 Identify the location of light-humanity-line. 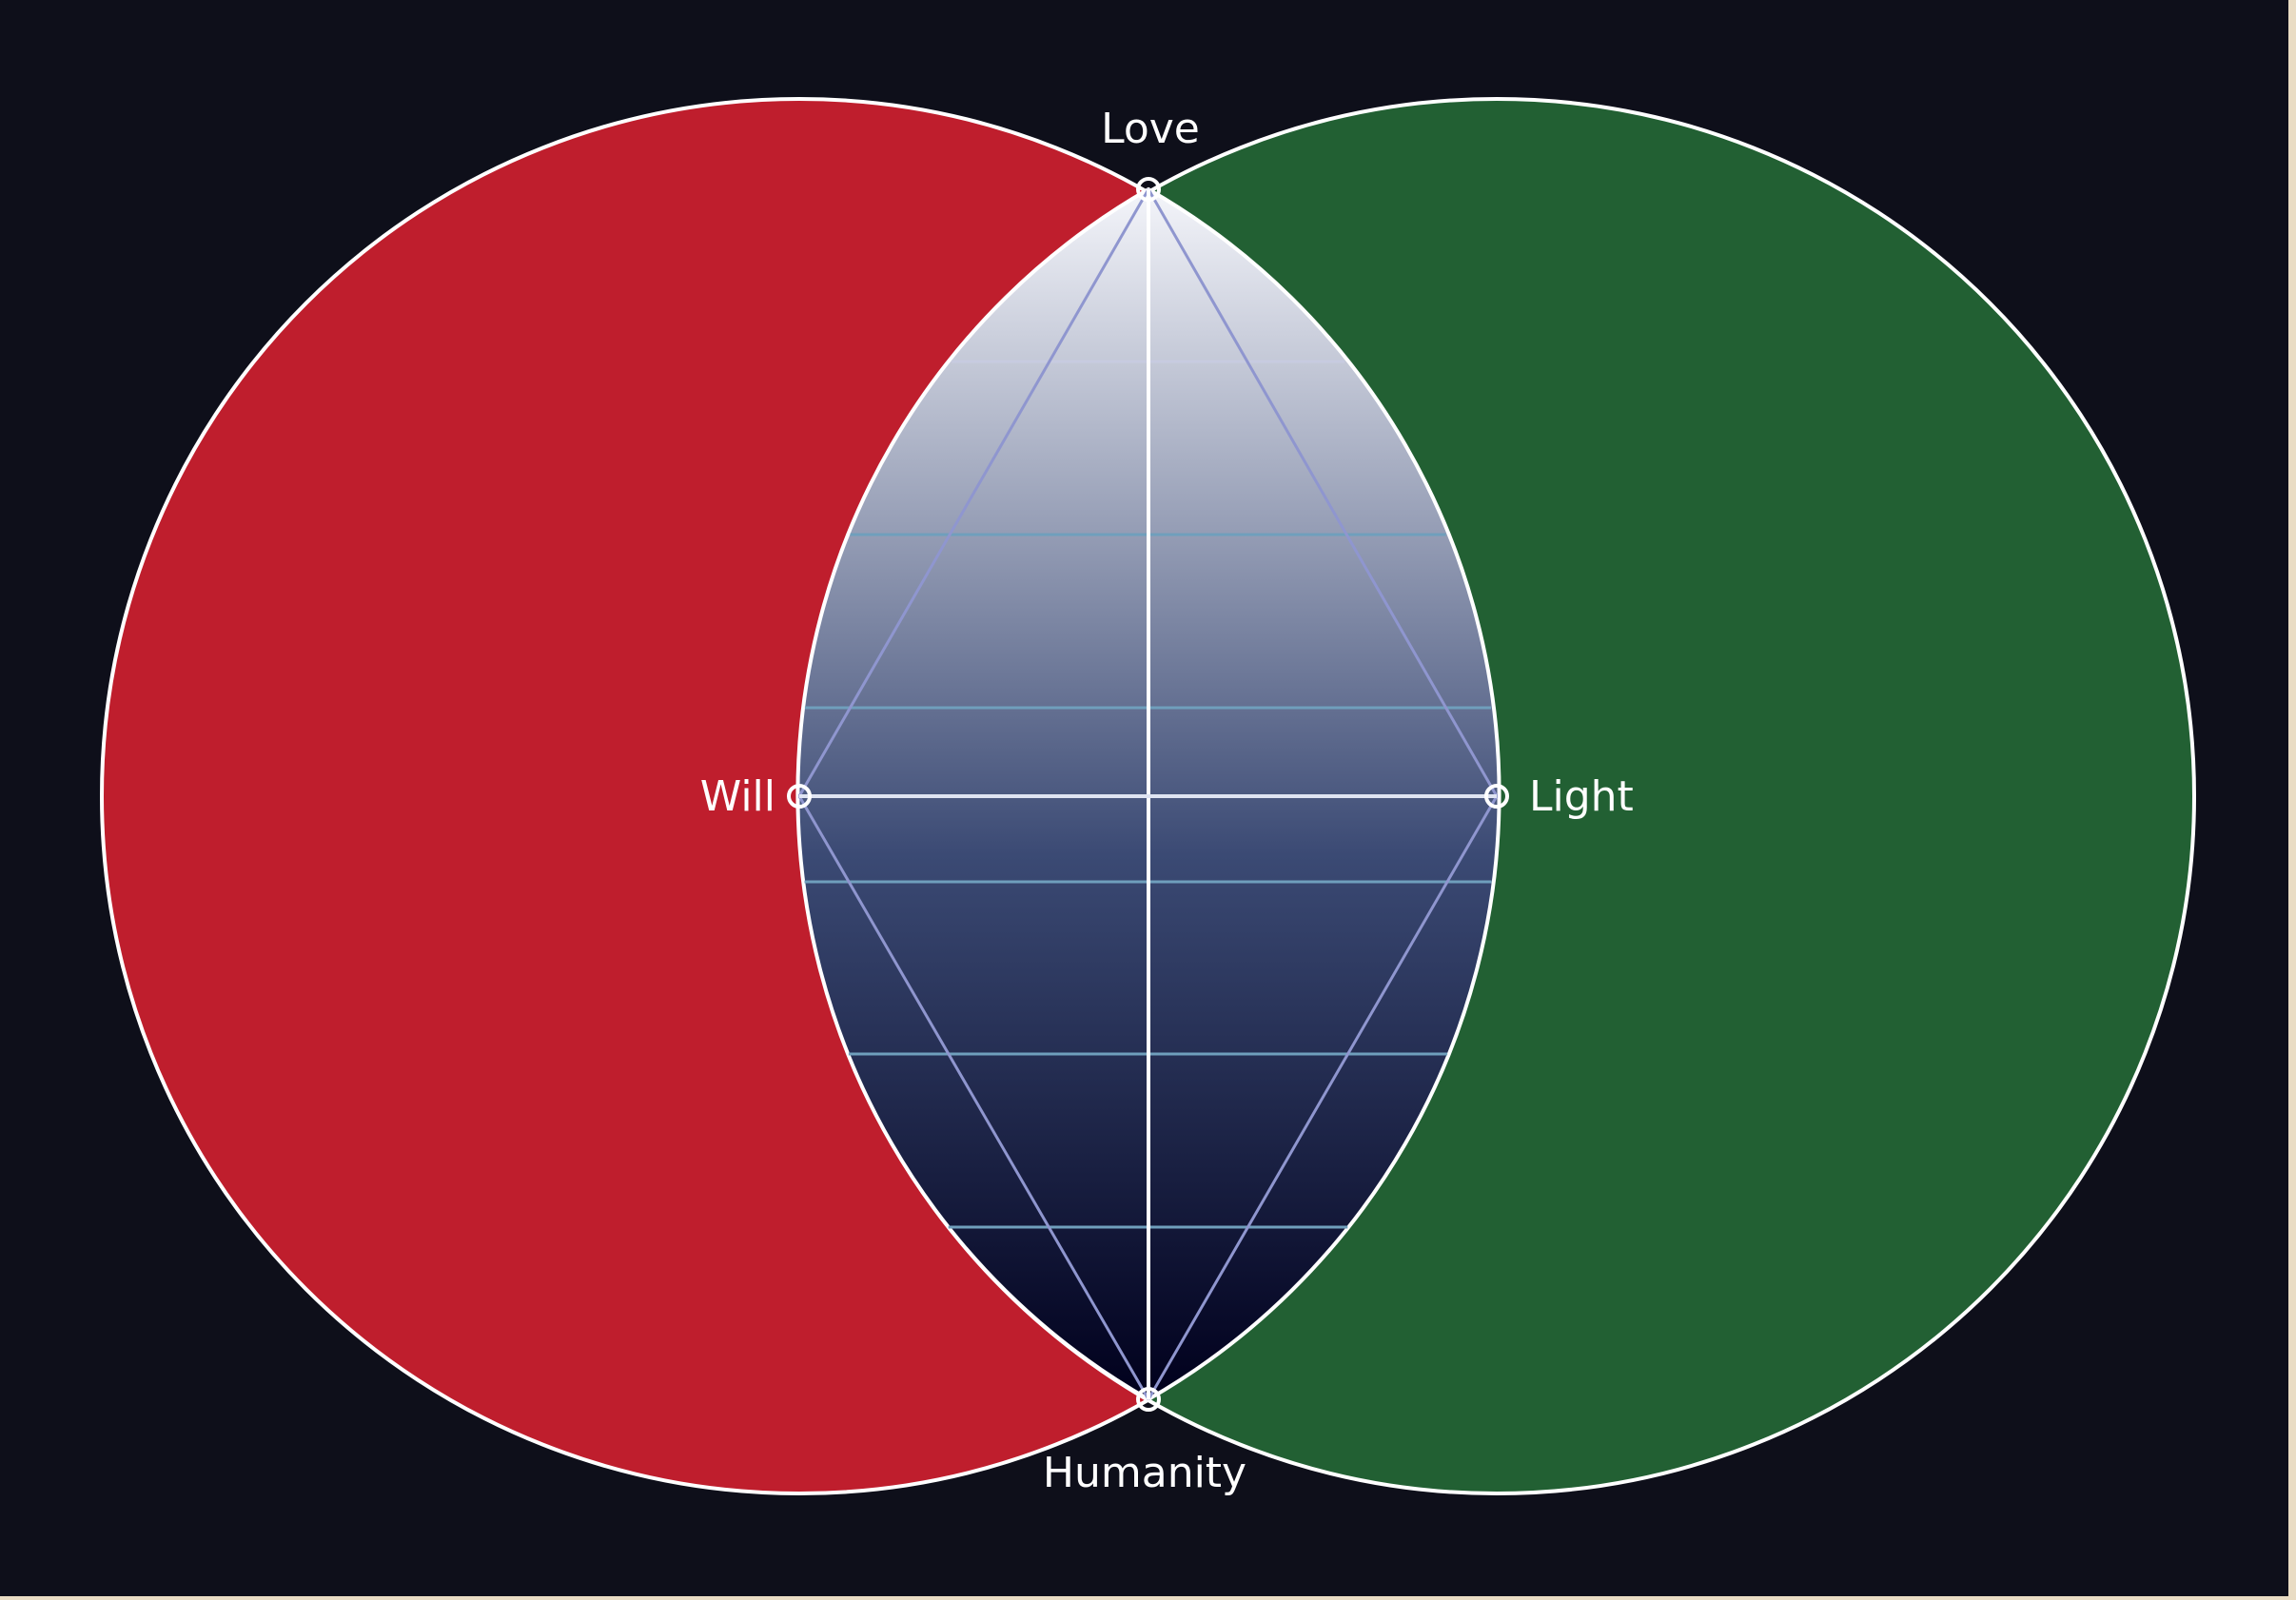
(1323, 1097).